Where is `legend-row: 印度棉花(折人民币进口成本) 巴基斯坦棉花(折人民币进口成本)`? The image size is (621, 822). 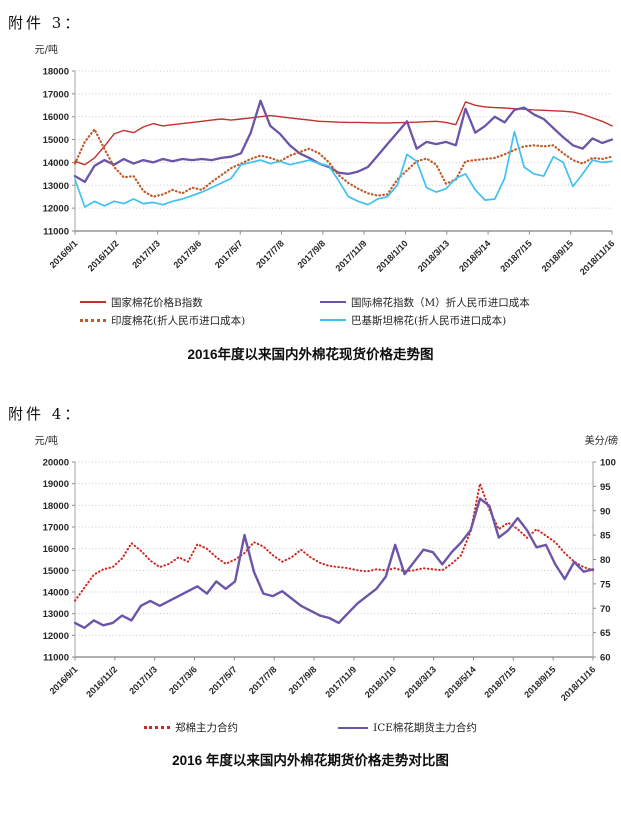 legend-row: 印度棉花(折人民币进口成本) 巴基斯坦棉花(折人民币进口成本) is located at coordinates (350, 320).